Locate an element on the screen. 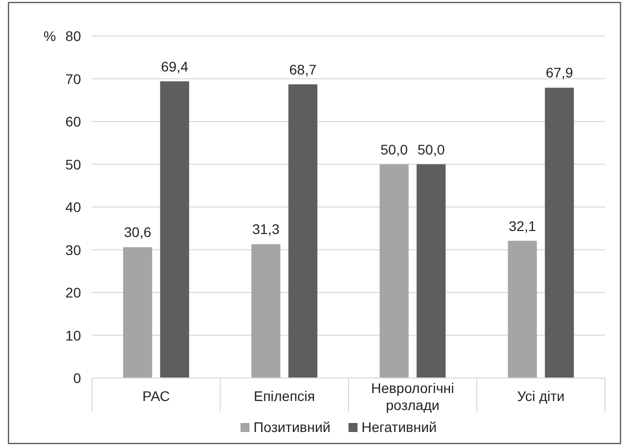  data-label: 68,7 is located at coordinates (303, 69).